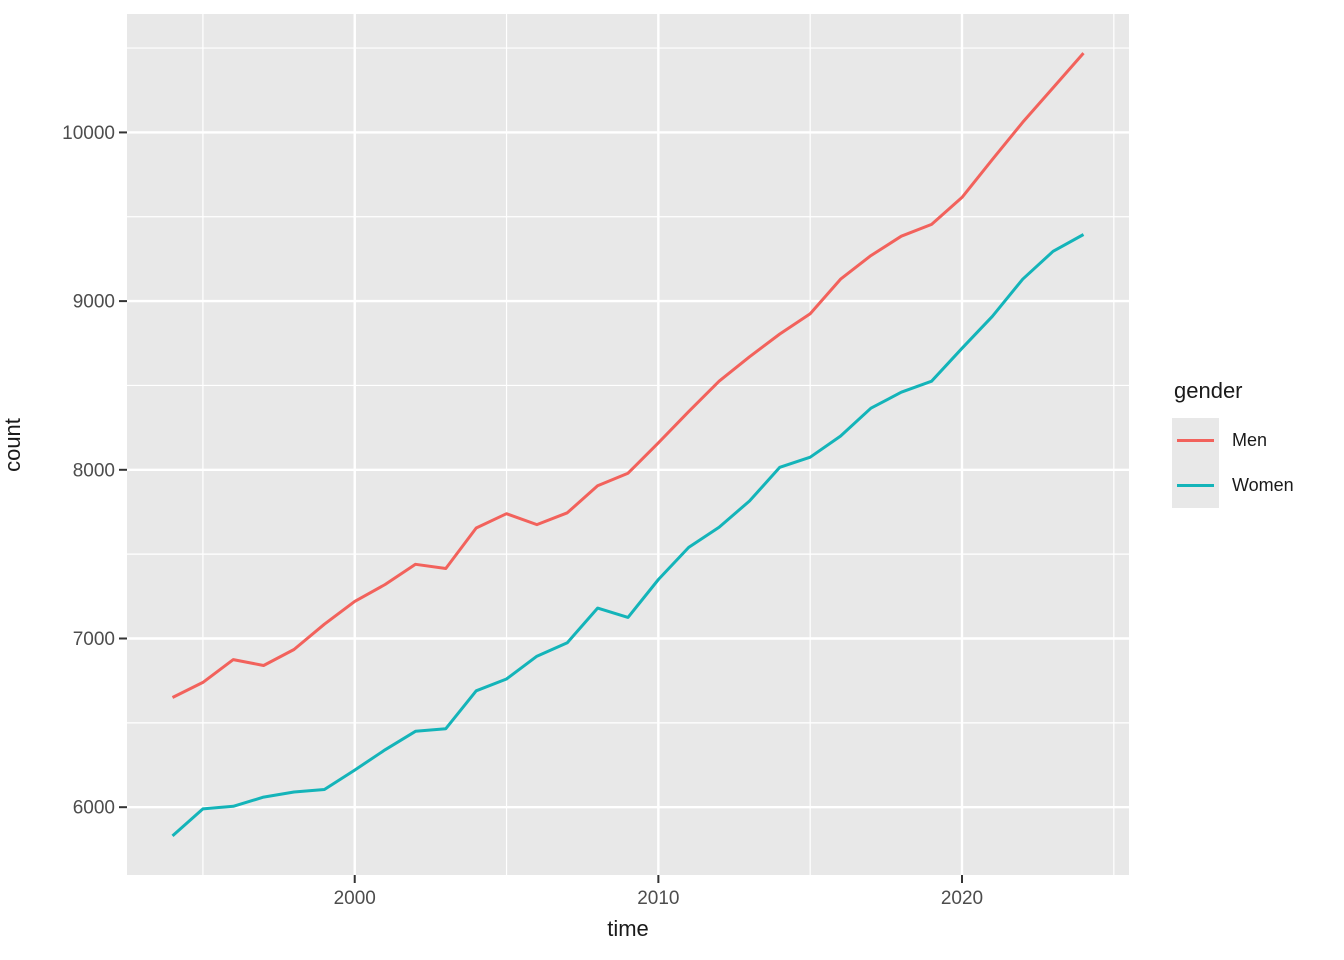  Describe the element at coordinates (12, 445) in the screenshot. I see `y-axis-title: count` at that location.